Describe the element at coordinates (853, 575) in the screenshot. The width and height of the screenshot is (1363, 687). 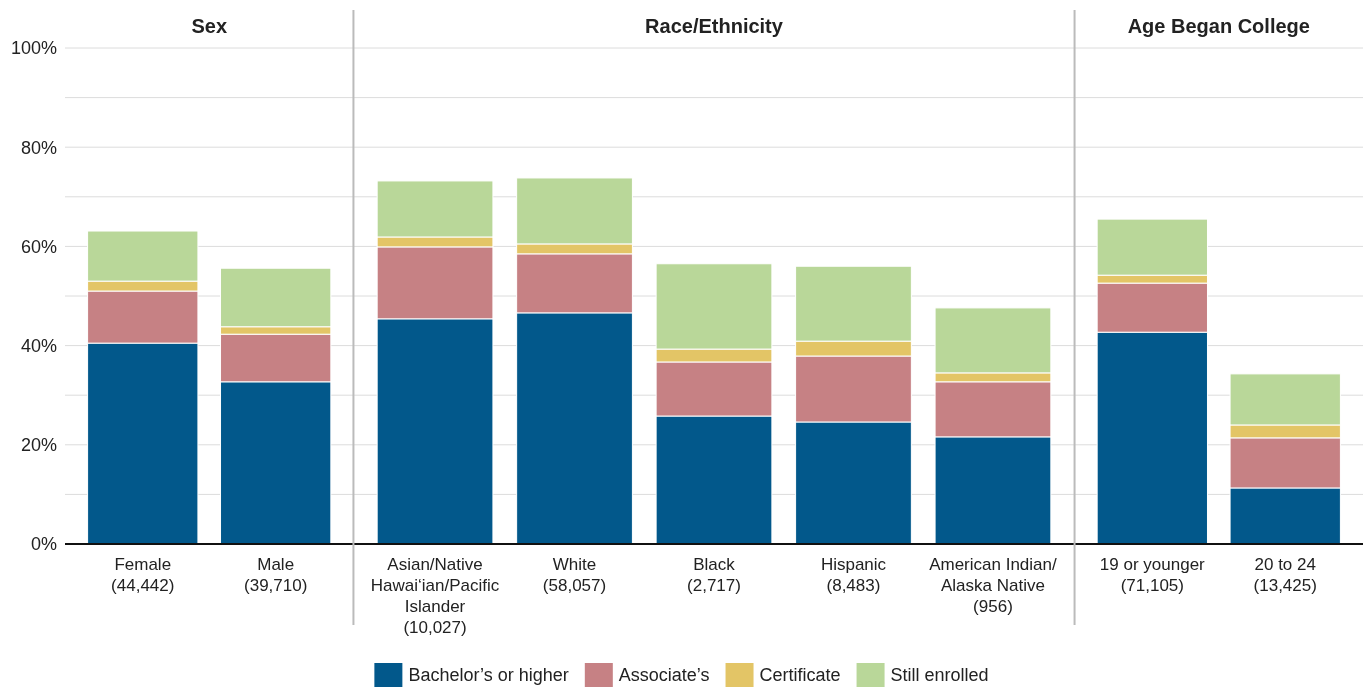
I see `x-tick-label: Hispanic (8,483)` at that location.